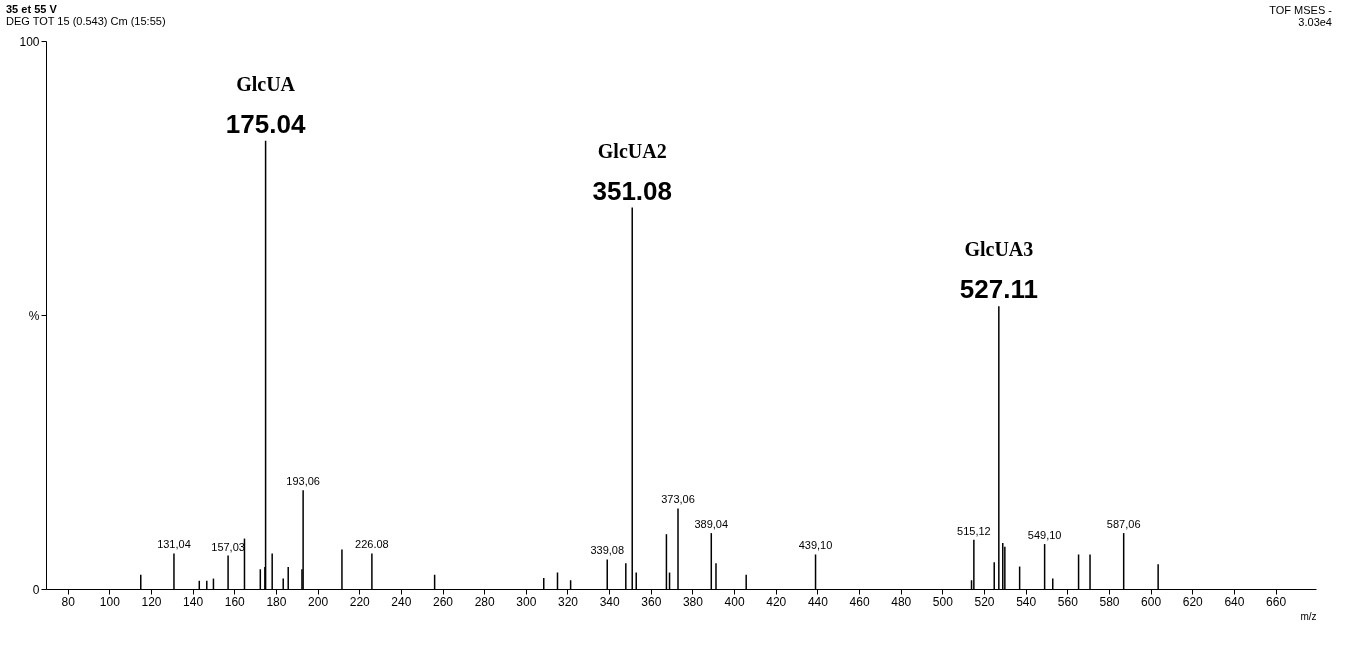 The height and width of the screenshot is (646, 1346). Describe the element at coordinates (29, 41) in the screenshot. I see `y-tick-label: 100` at that location.